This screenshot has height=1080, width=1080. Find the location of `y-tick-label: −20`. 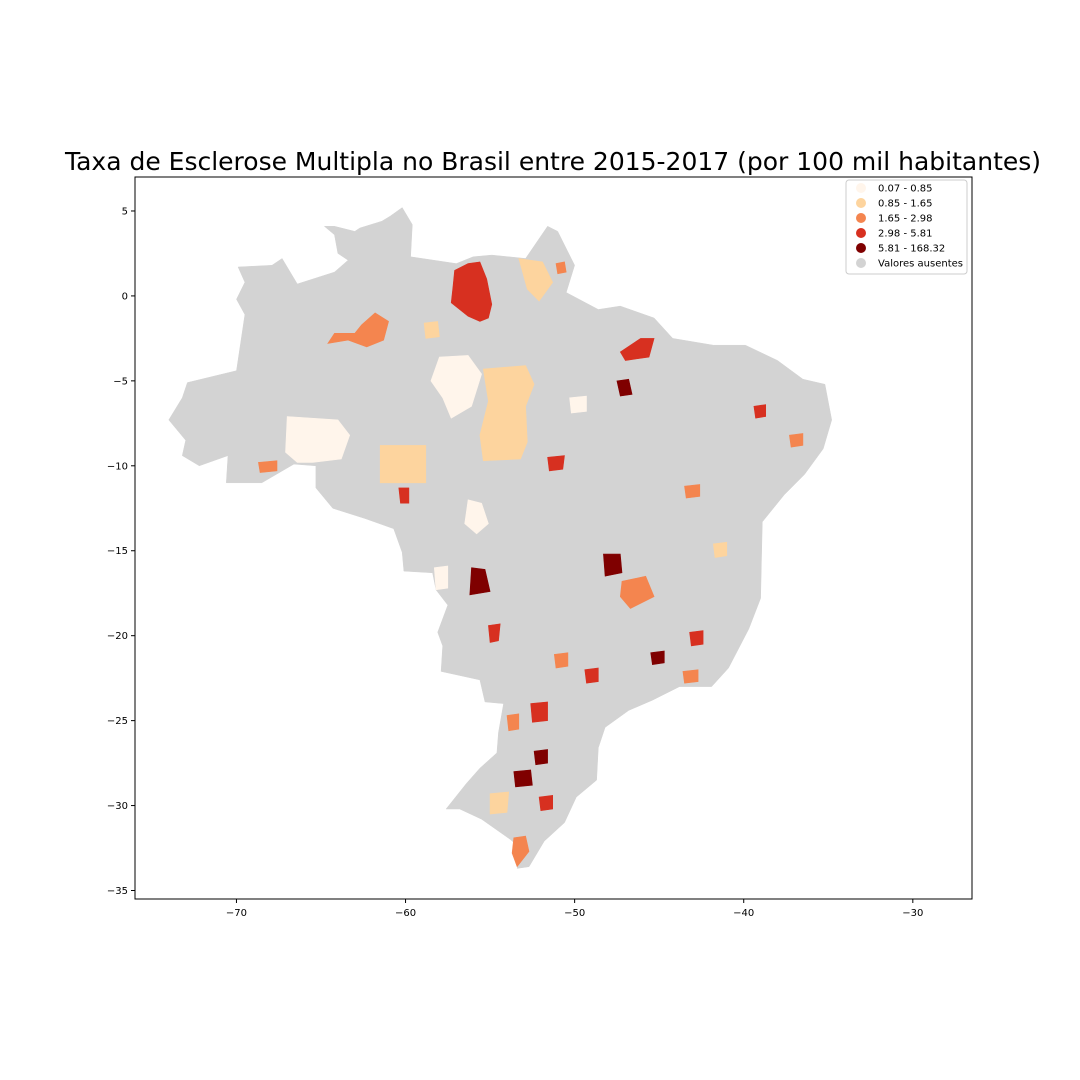

y-tick-label: −20 is located at coordinates (117, 636).